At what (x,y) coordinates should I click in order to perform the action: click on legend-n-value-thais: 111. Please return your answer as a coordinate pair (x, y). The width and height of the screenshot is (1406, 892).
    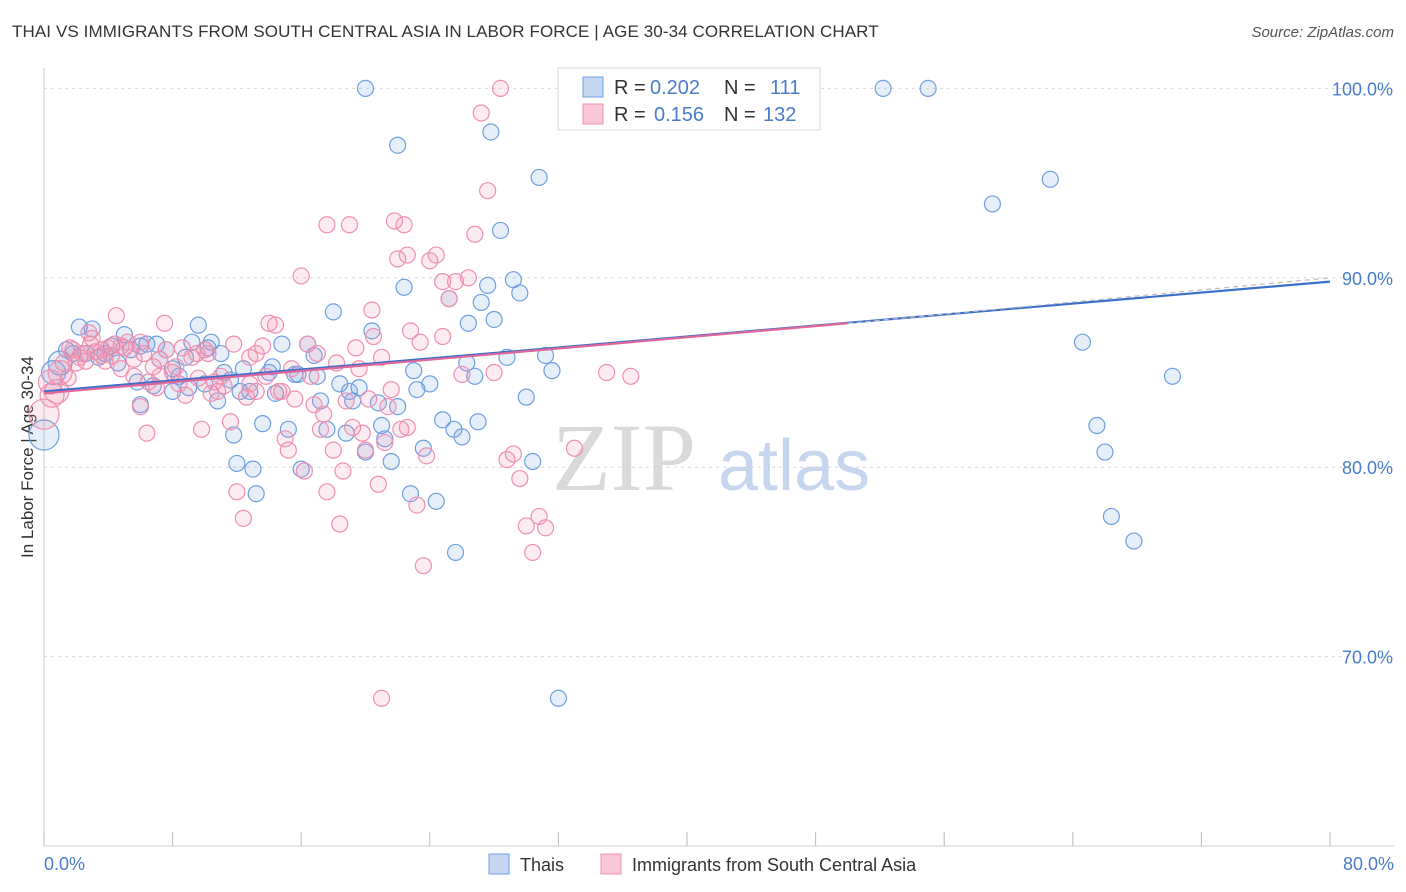
    Looking at the image, I should click on (785, 88).